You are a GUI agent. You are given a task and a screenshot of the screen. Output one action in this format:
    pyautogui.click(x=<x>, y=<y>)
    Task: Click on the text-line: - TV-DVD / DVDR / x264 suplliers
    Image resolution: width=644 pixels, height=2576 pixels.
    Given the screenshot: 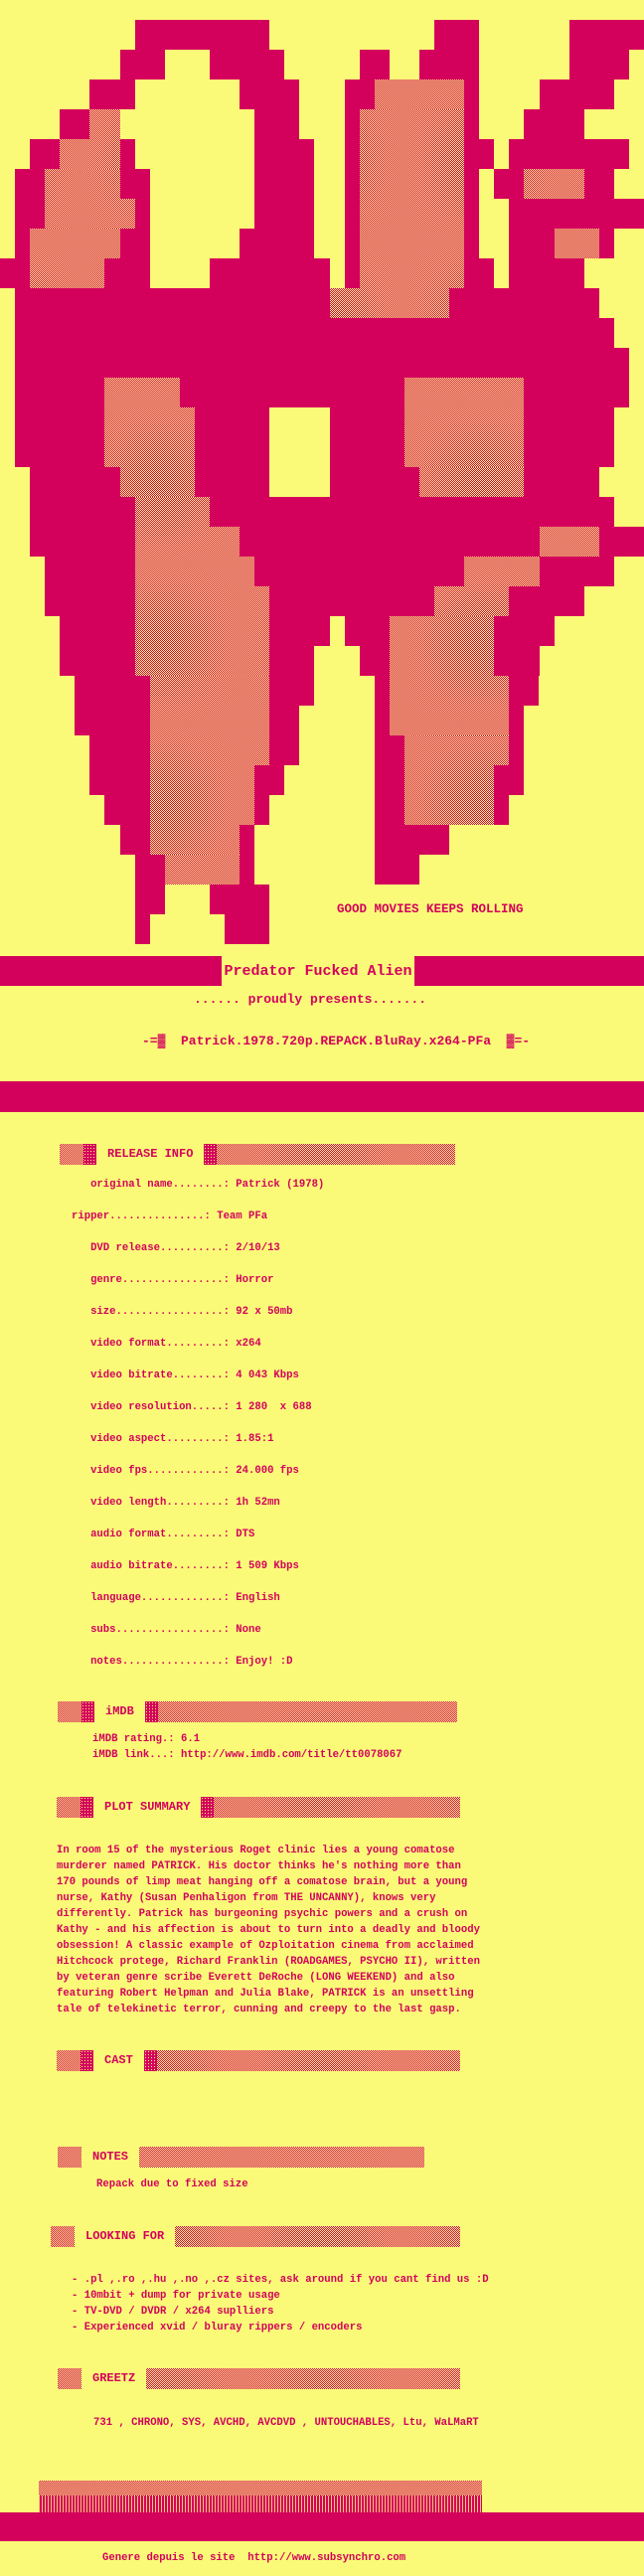 What is the action you would take?
    pyautogui.click(x=173, y=2312)
    